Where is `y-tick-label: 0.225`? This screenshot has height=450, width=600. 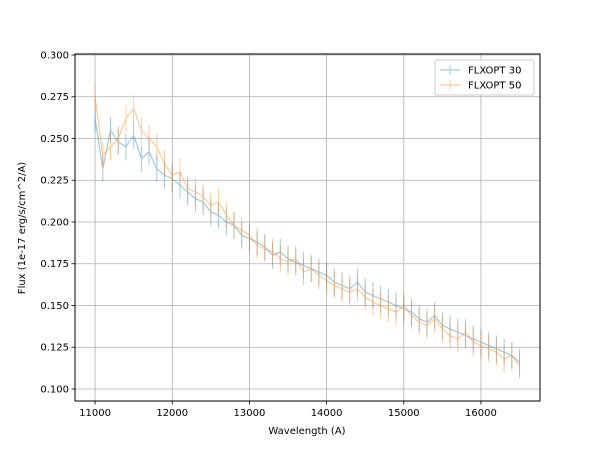 y-tick-label: 0.225 is located at coordinates (54, 181).